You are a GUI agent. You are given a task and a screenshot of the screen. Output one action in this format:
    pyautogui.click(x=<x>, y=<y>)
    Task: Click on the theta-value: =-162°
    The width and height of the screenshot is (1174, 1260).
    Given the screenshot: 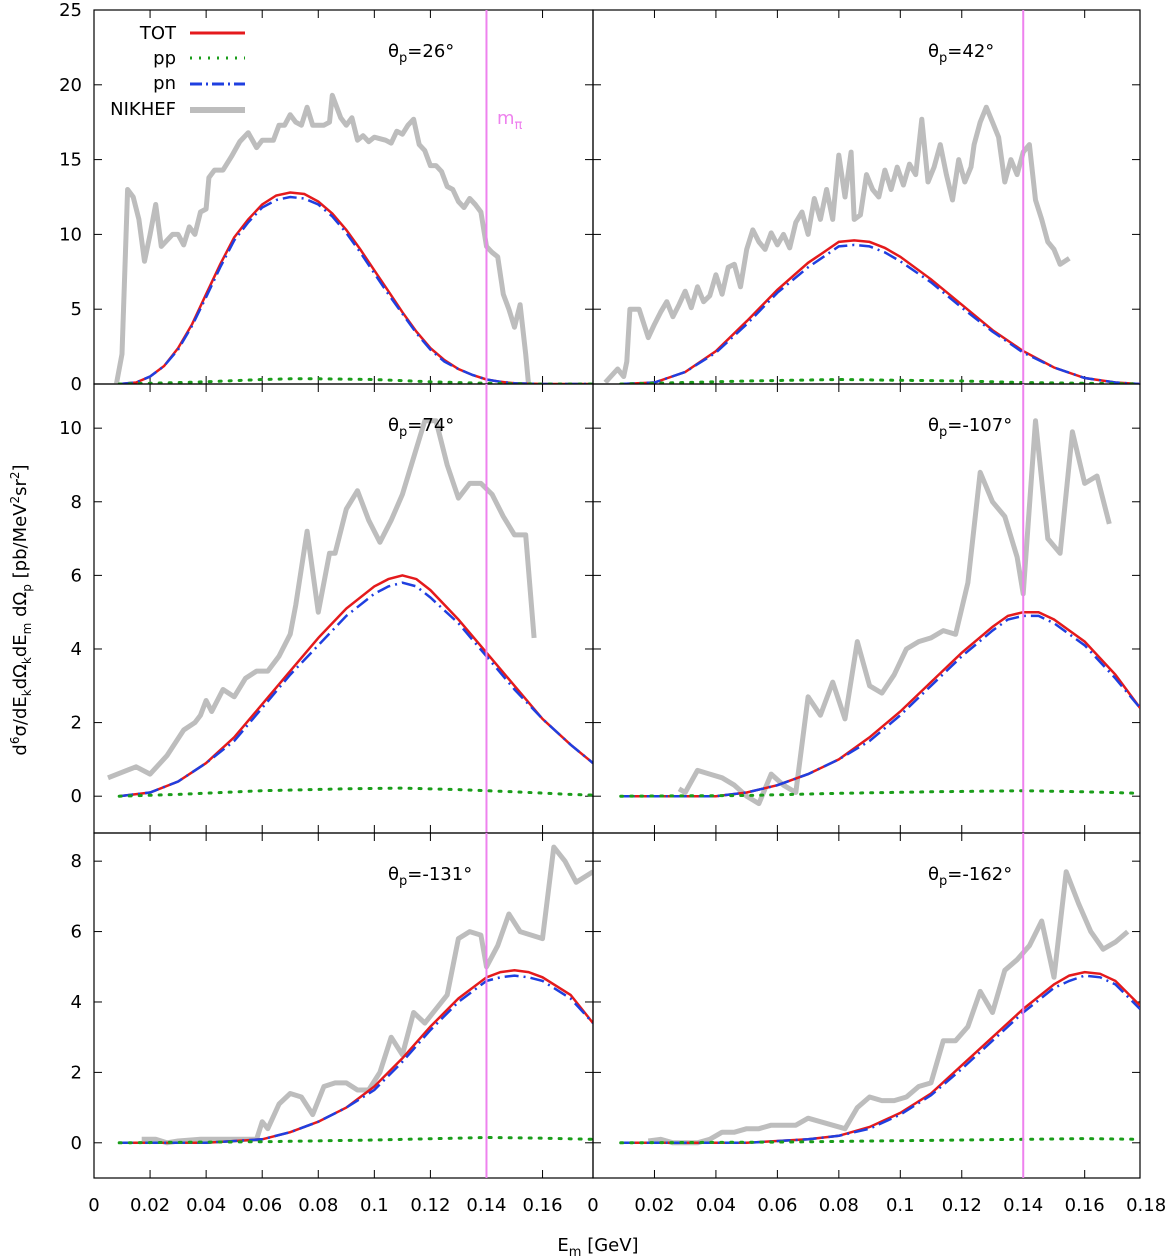 What is the action you would take?
    pyautogui.click(x=979, y=874)
    